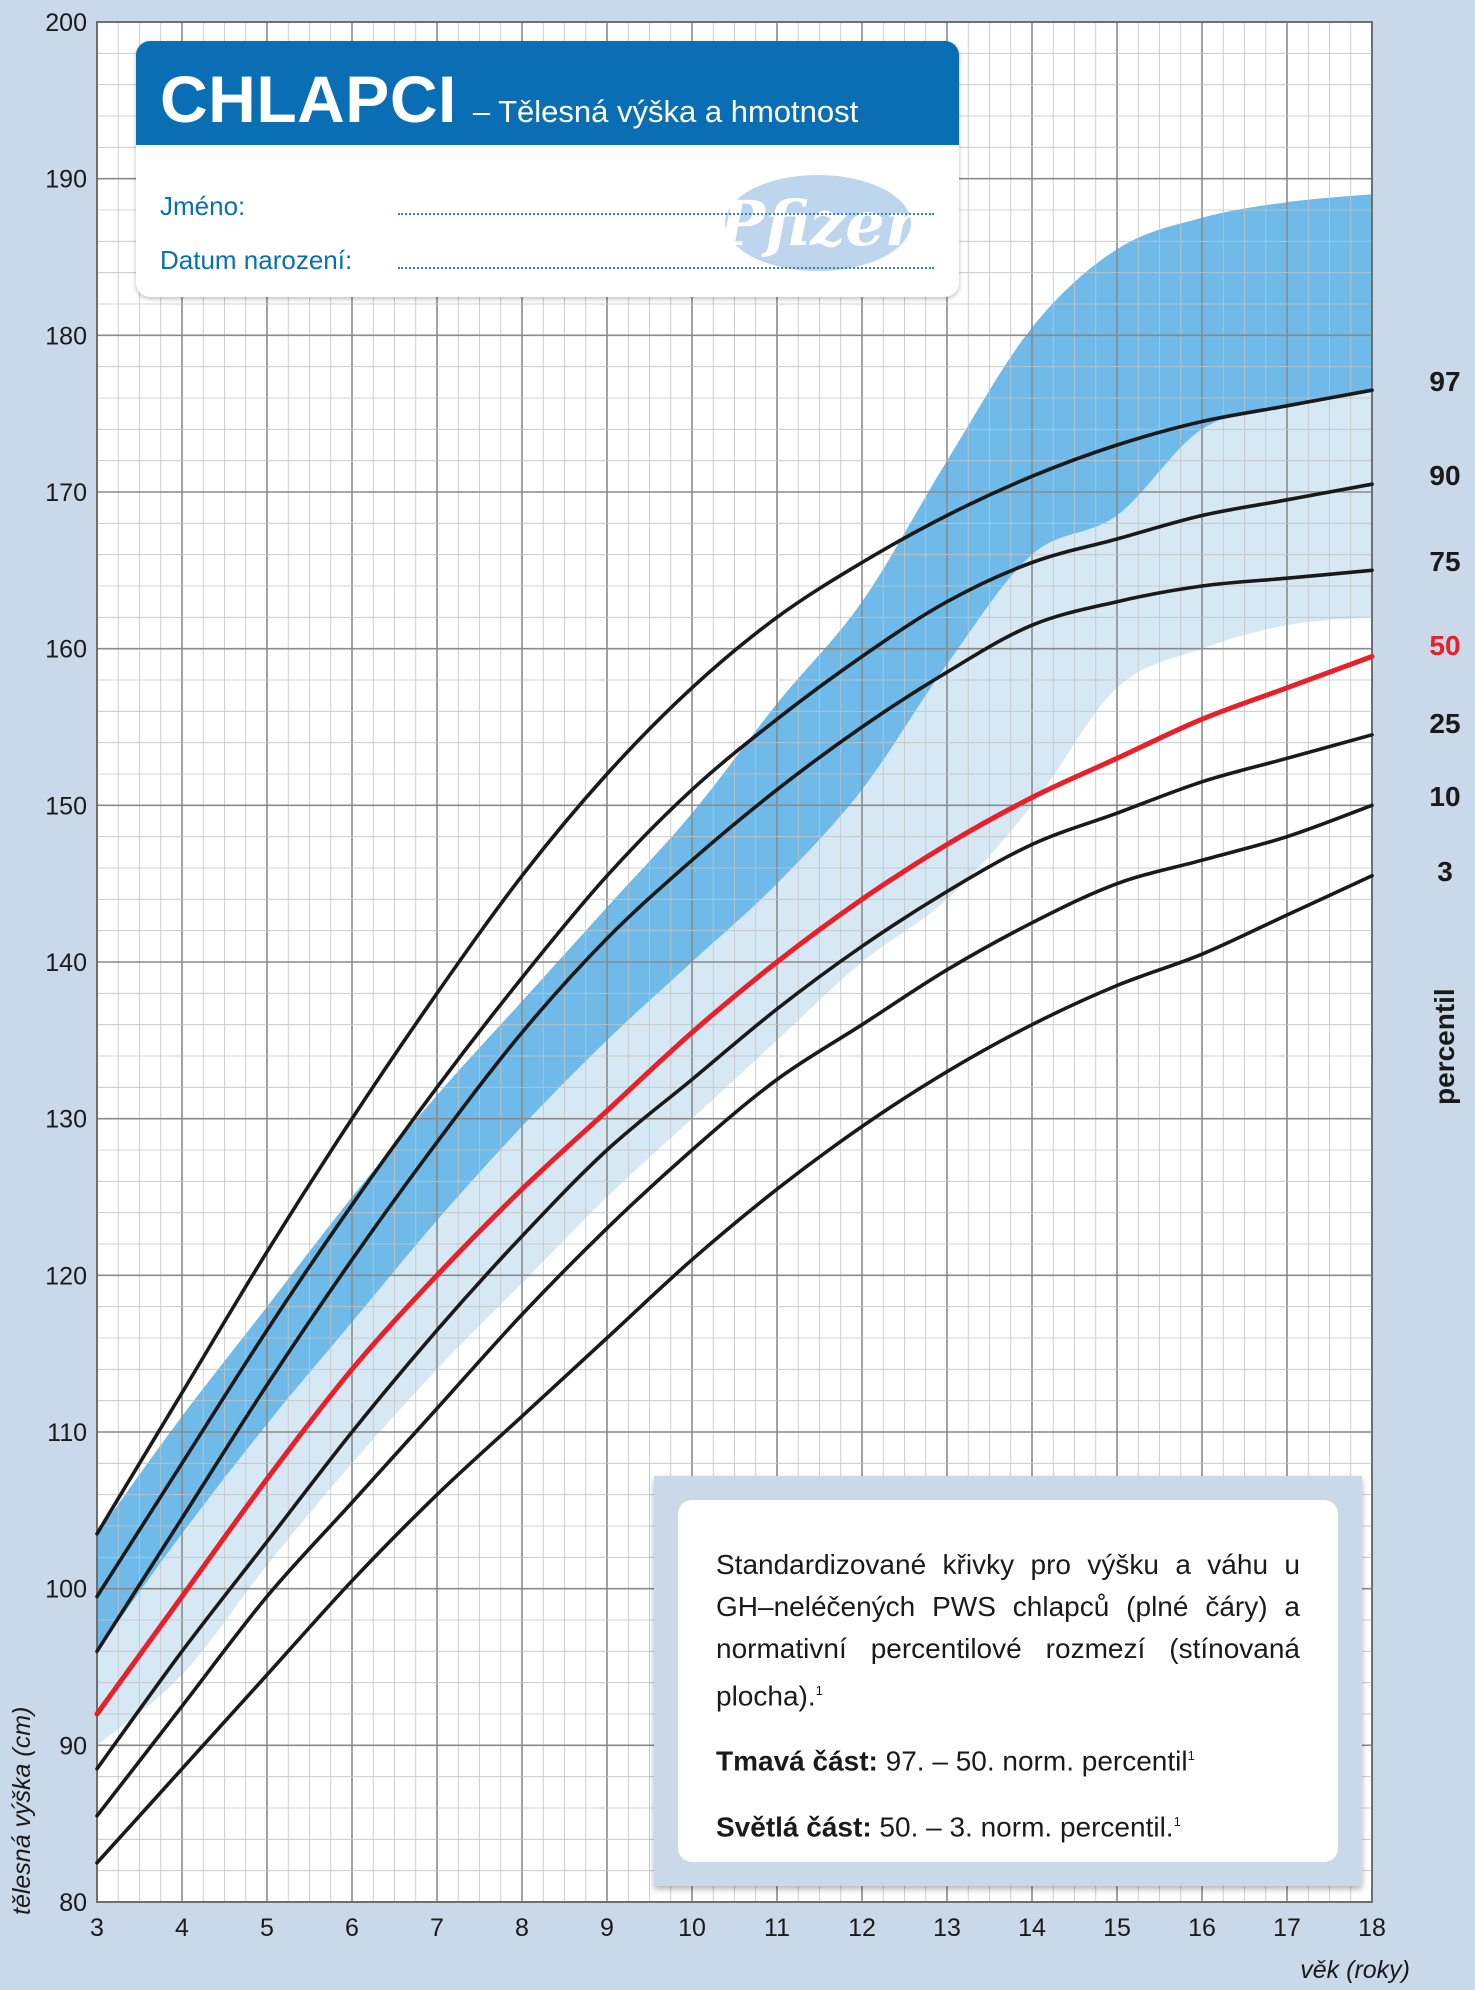 This screenshot has width=1475, height=1990. What do you see at coordinates (267, 1928) in the screenshot?
I see `x-tick-label: 5` at bounding box center [267, 1928].